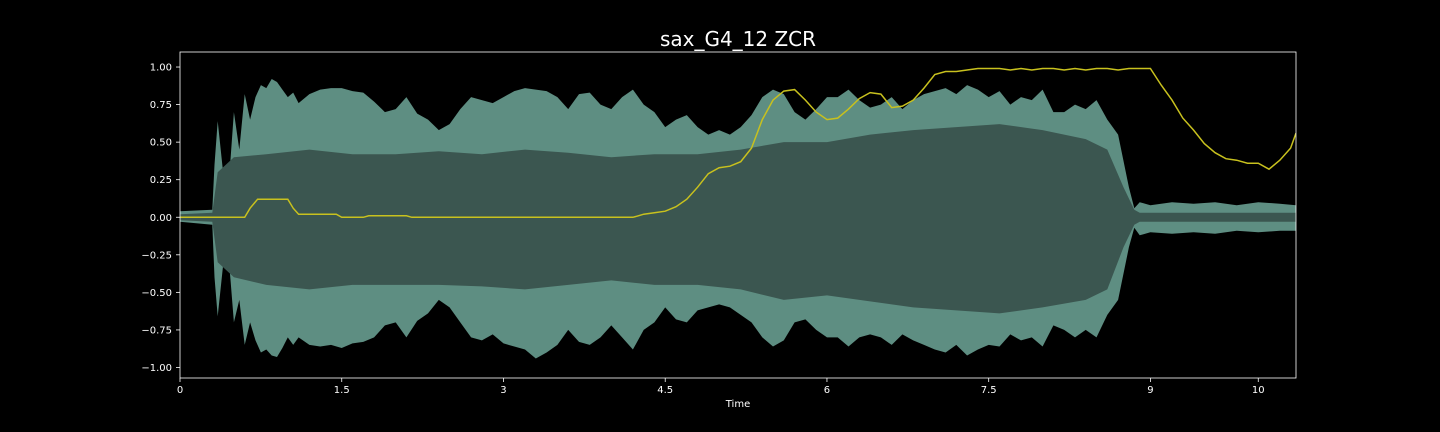  I want to click on x-tick-label: 4.5, so click(665, 390).